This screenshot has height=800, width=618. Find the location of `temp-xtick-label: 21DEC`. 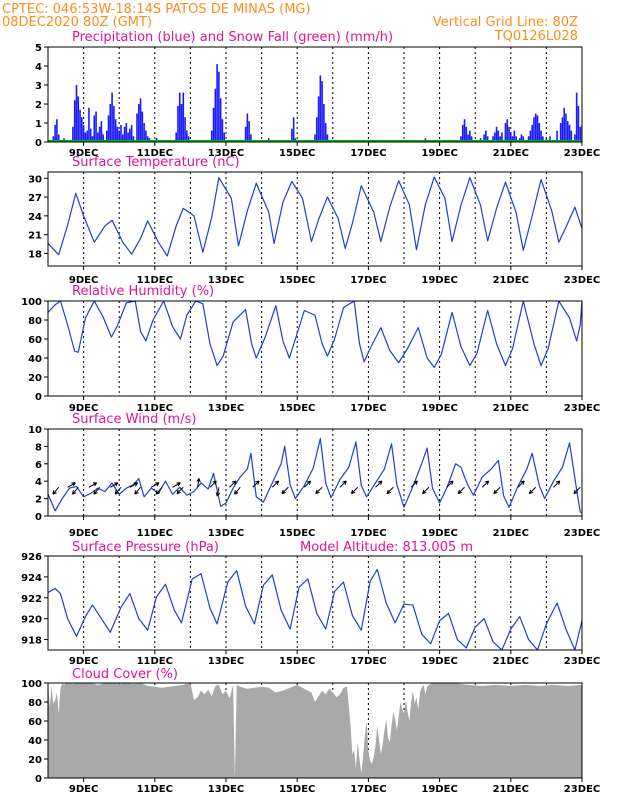

temp-xtick-label: 21DEC is located at coordinates (511, 280).